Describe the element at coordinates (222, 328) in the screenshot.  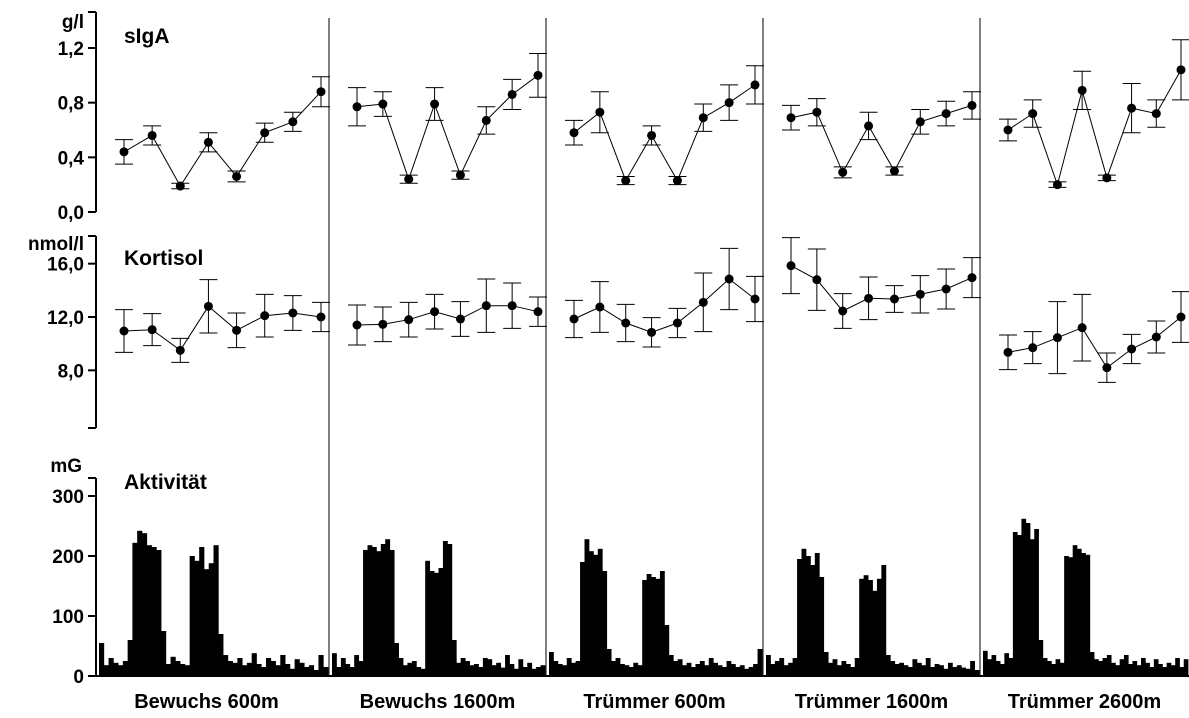
I see `series-line` at that location.